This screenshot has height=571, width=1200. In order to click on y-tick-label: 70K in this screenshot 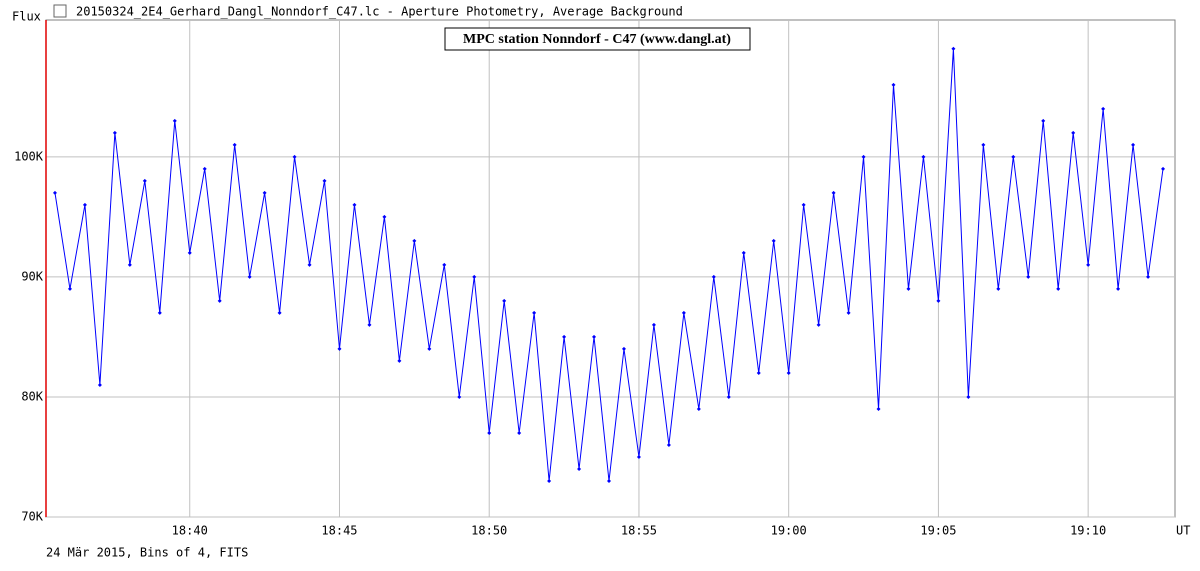, I will do `click(32, 517)`.